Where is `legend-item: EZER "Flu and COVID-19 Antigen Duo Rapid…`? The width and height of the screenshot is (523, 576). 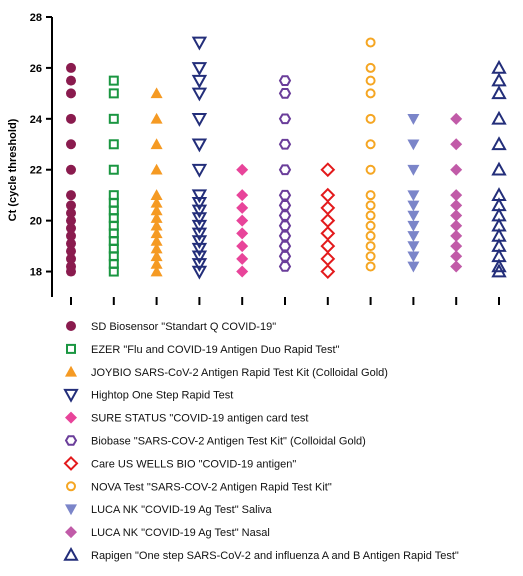
legend-item: EZER "Flu and COVID-19 Antigen Duo Rapid… is located at coordinates (203, 349).